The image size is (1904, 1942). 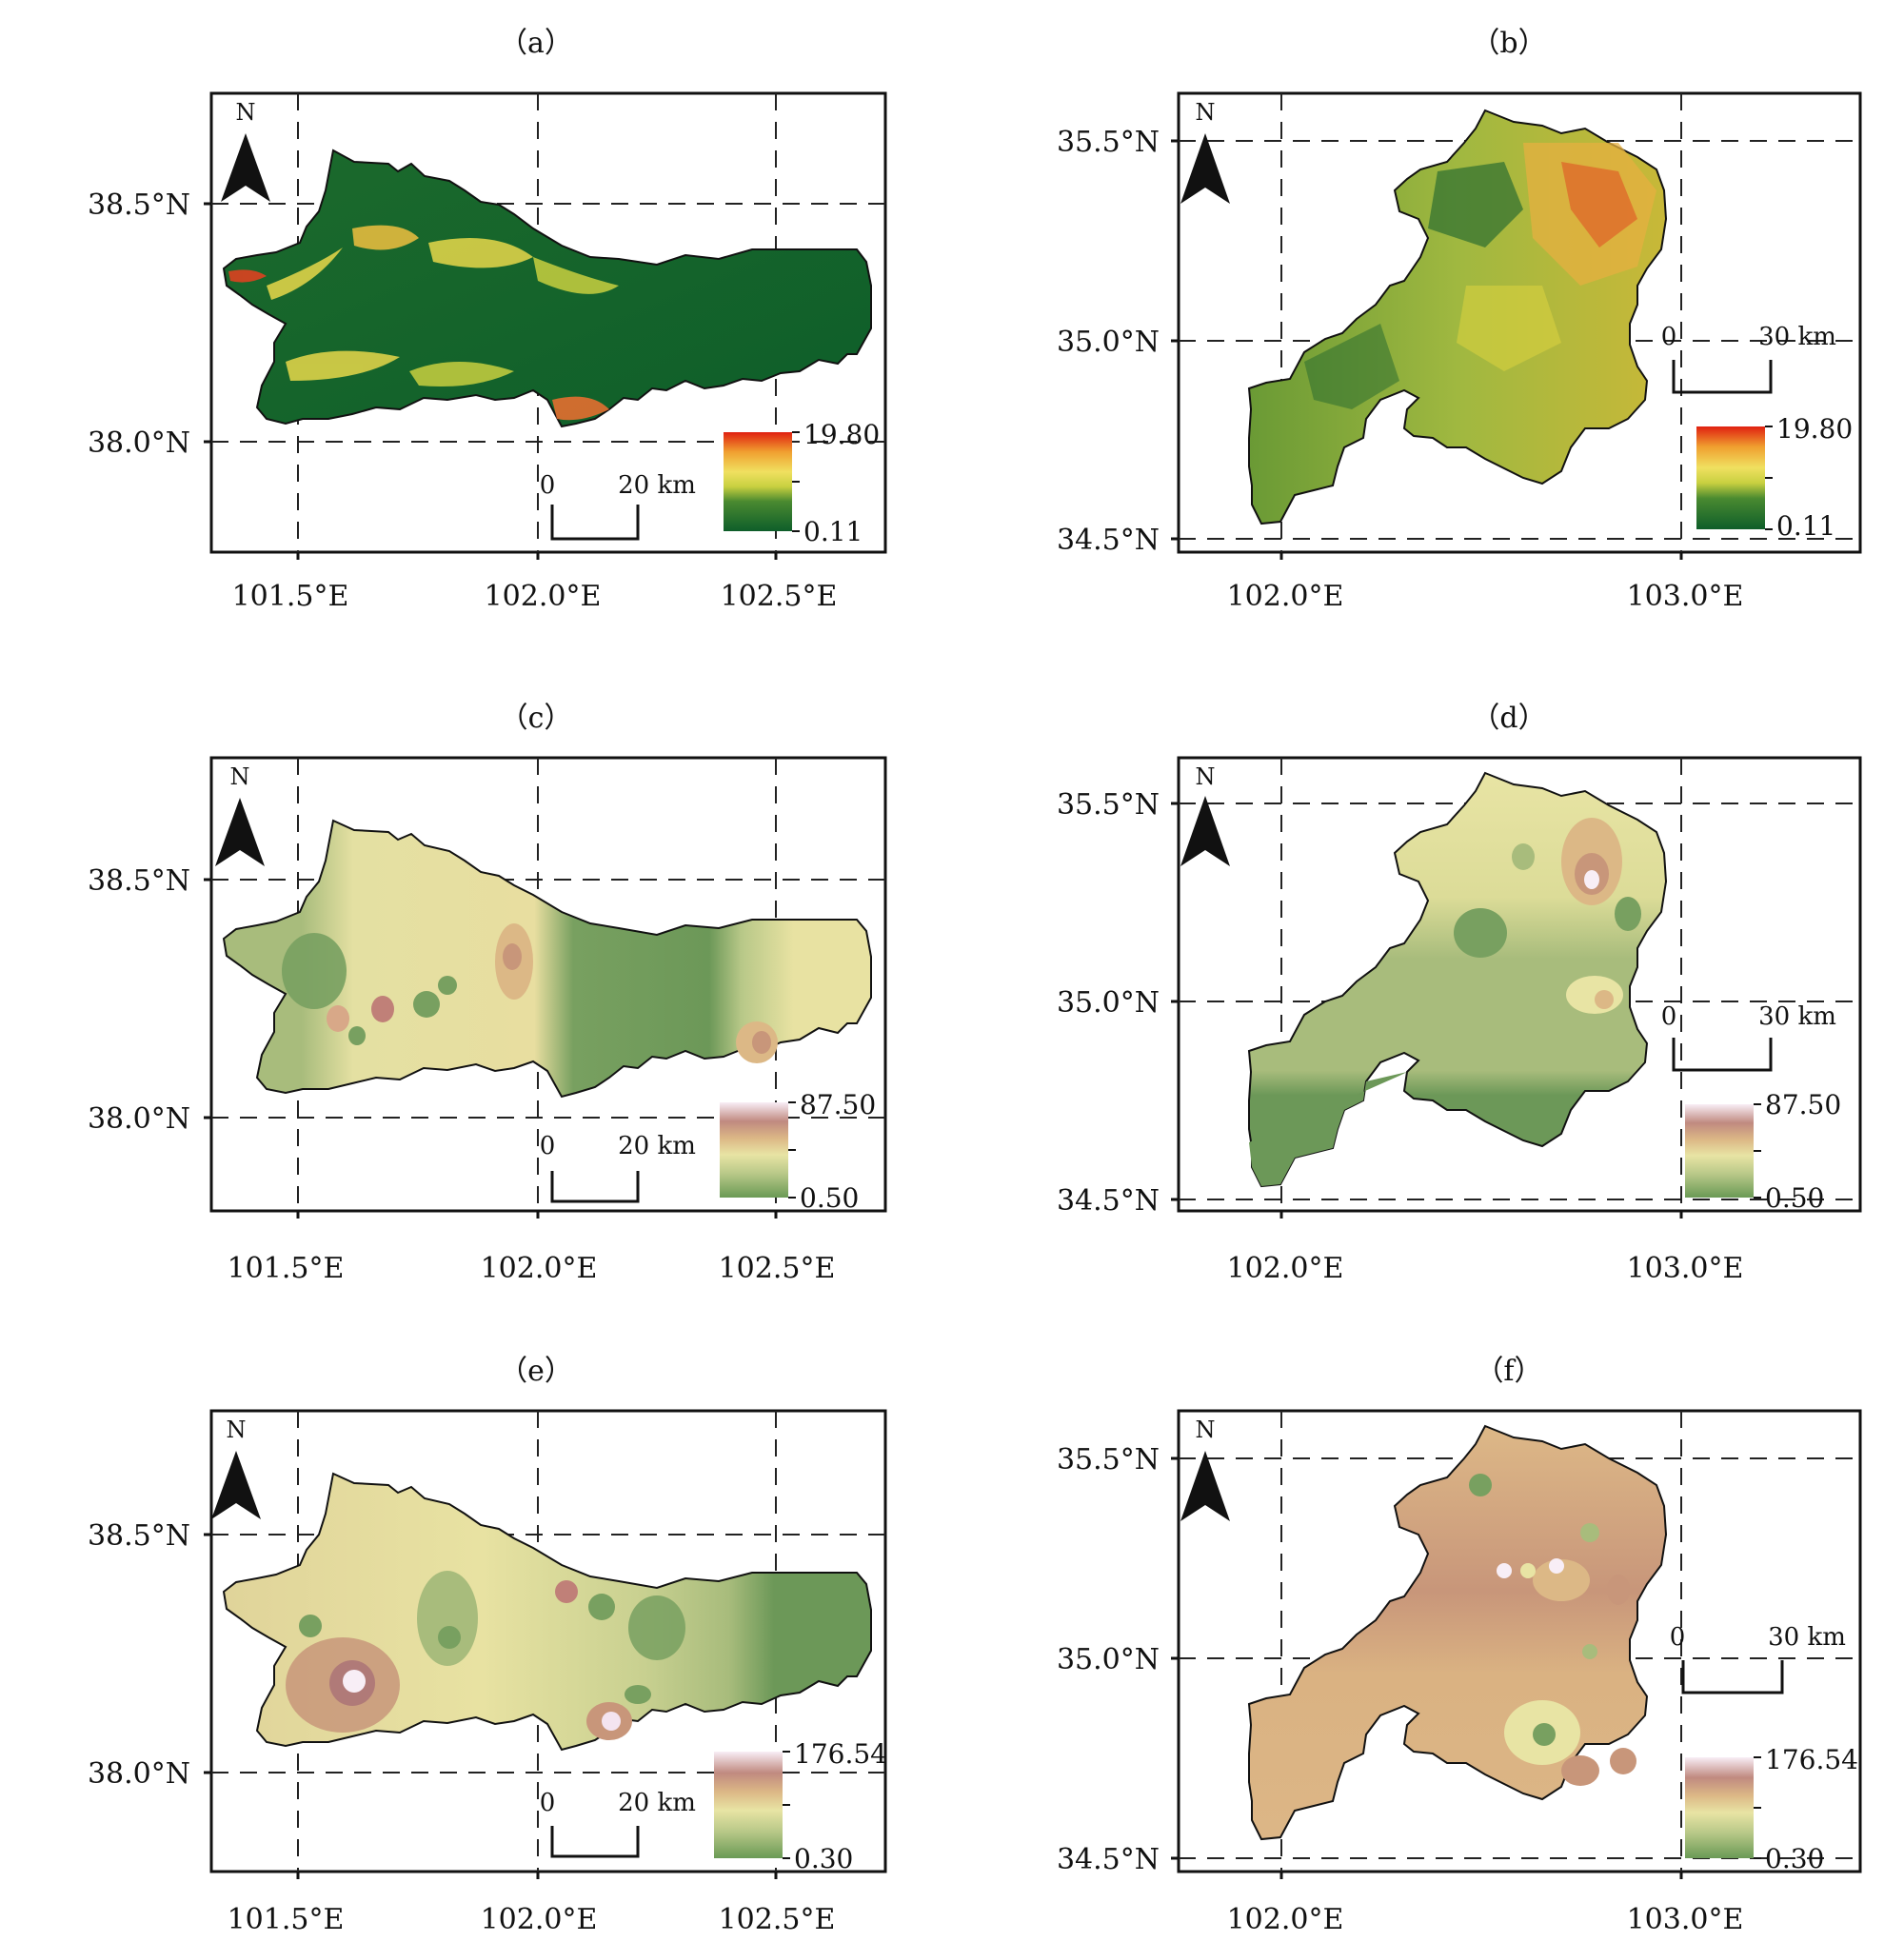 I want to click on panel-e: （e） N 0 20, so click(x=487, y=1645).